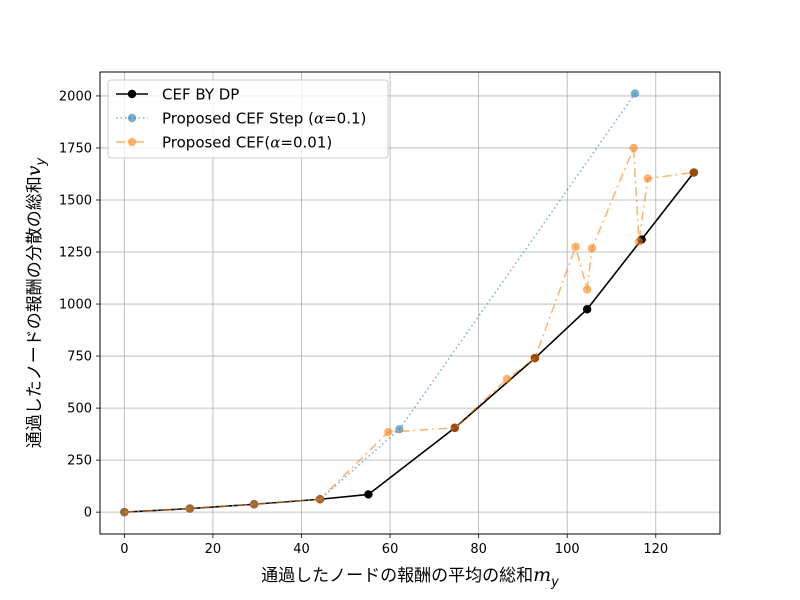  I want to click on x-tick-label: 20, so click(213, 549).